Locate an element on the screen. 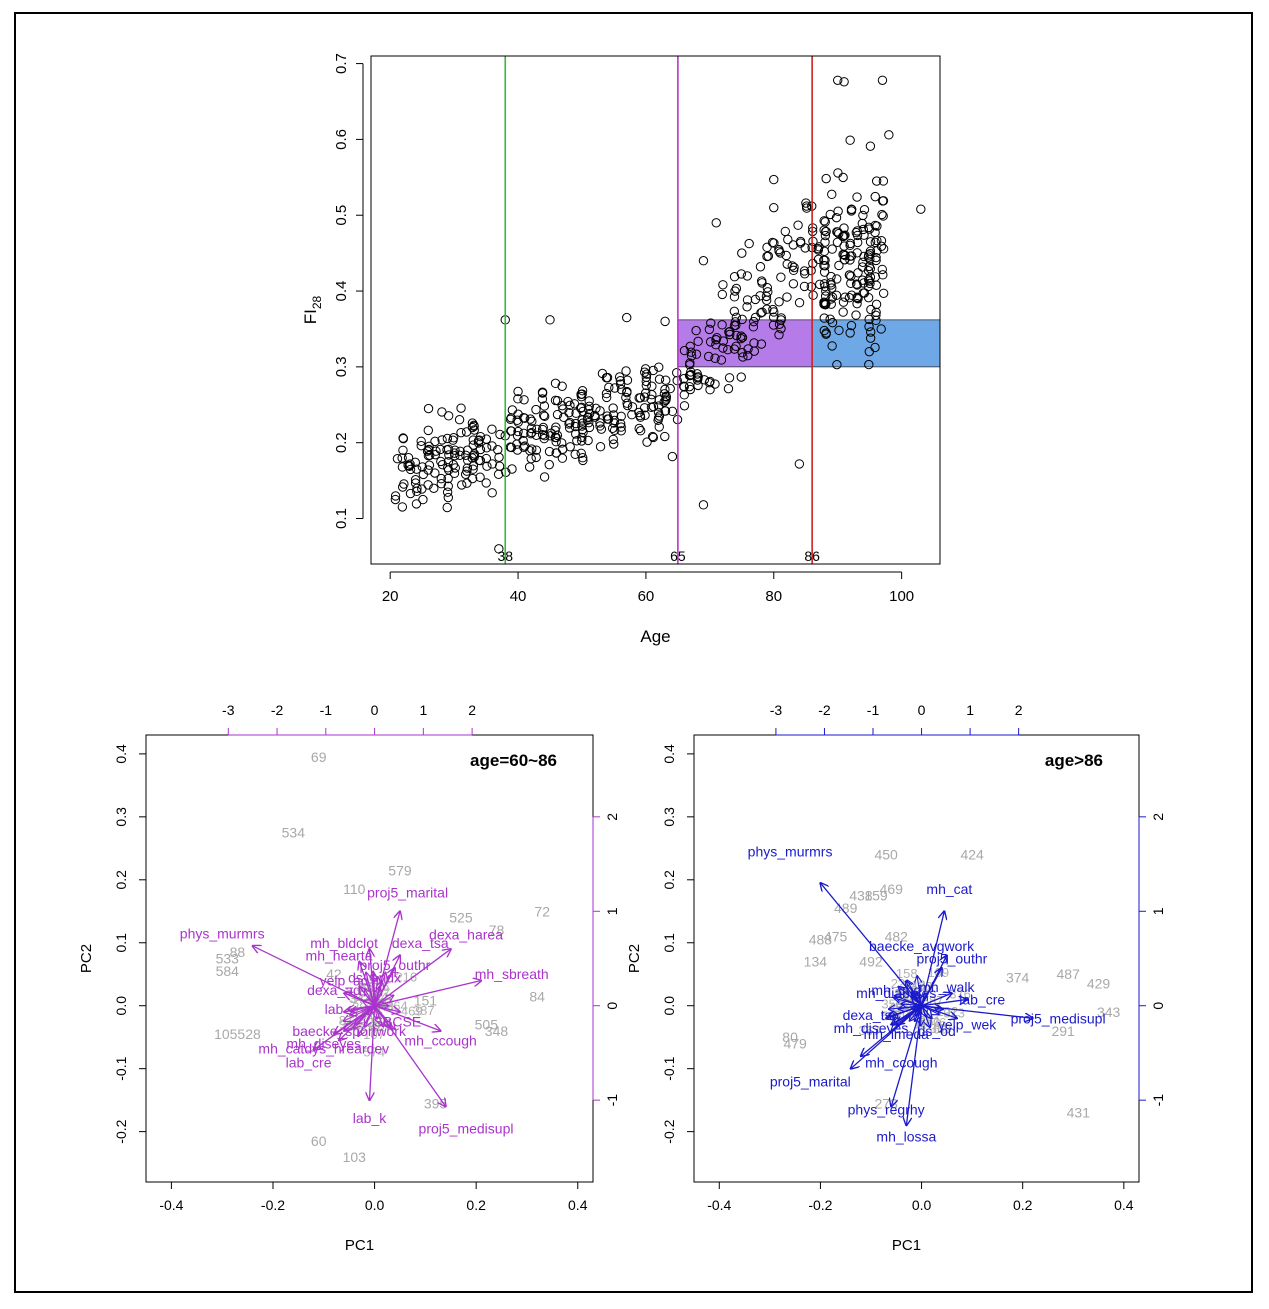  x-tick-label: 0.2 is located at coordinates (1023, 1205).